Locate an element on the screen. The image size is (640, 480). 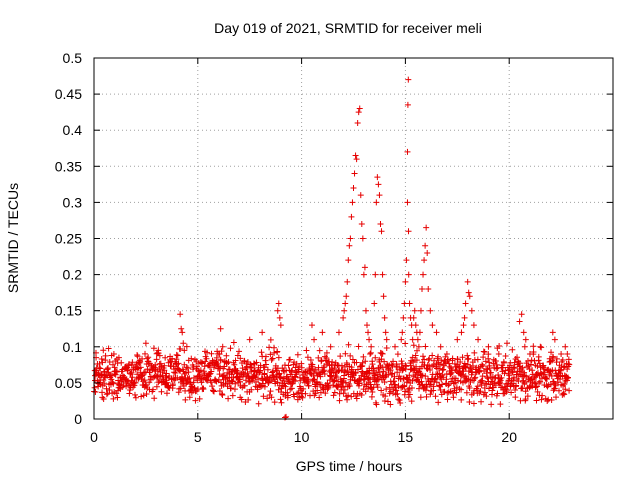
y-tick-labels: 0 0.05 0.1 0.15 0.2 0.25 0.3 0.35 0.4 0.45 0.5 is located at coordinates (68, 238).